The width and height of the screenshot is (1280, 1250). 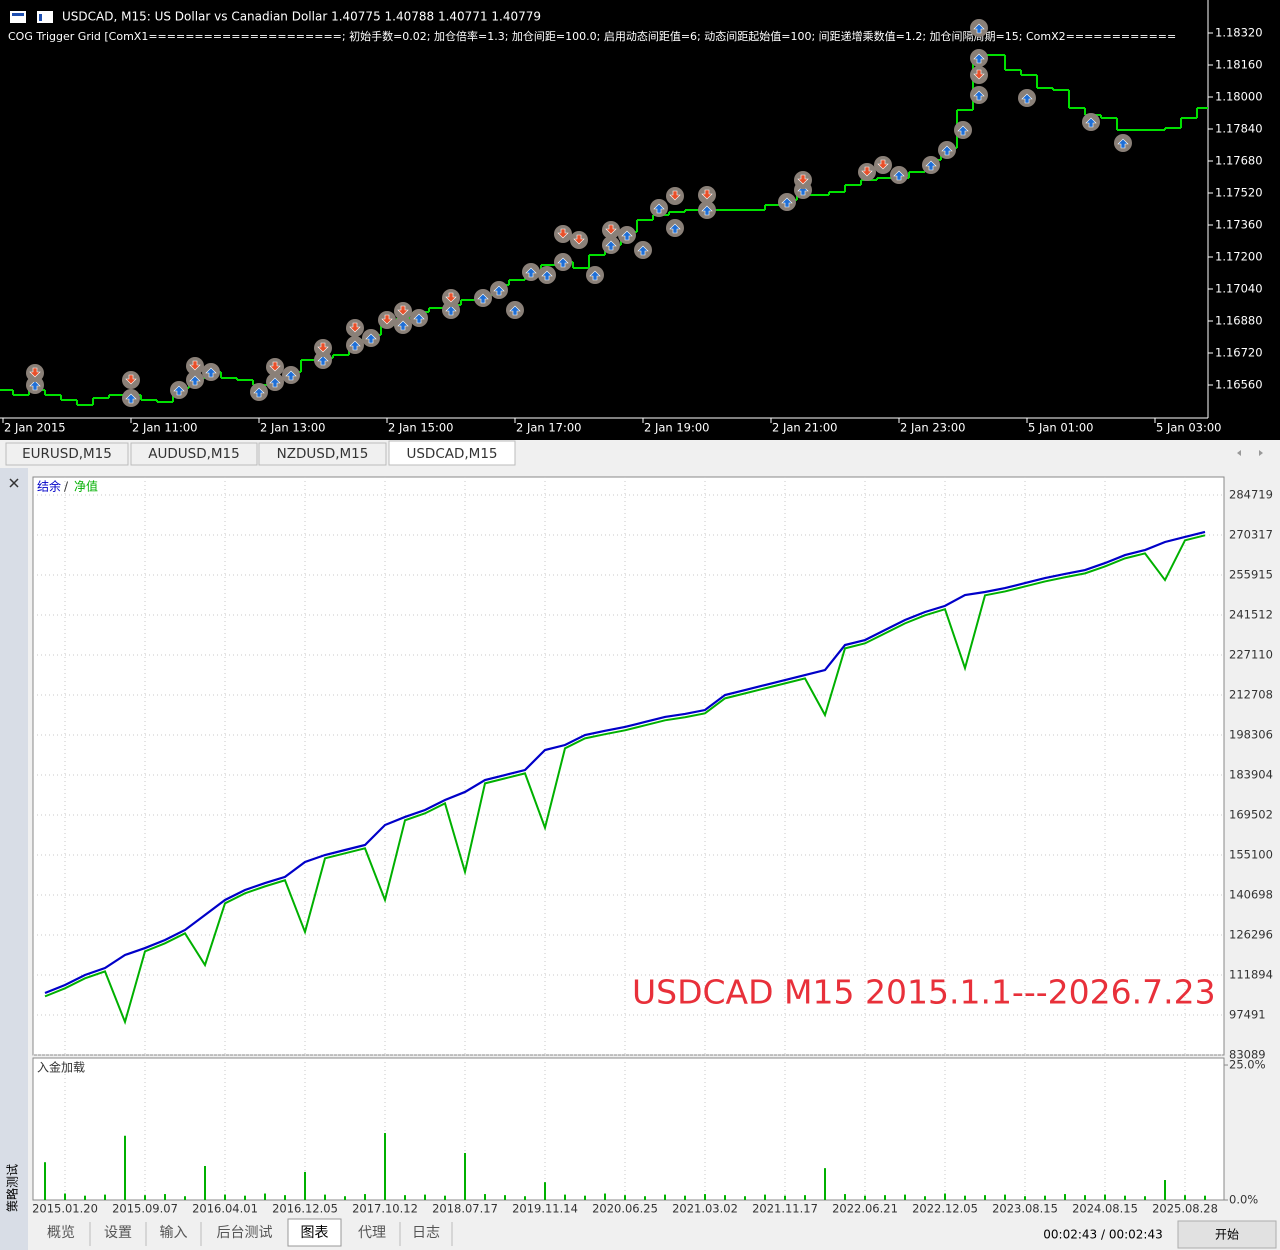 What do you see at coordinates (118, 1233) in the screenshot?
I see `bottom-tab-label: 设置` at bounding box center [118, 1233].